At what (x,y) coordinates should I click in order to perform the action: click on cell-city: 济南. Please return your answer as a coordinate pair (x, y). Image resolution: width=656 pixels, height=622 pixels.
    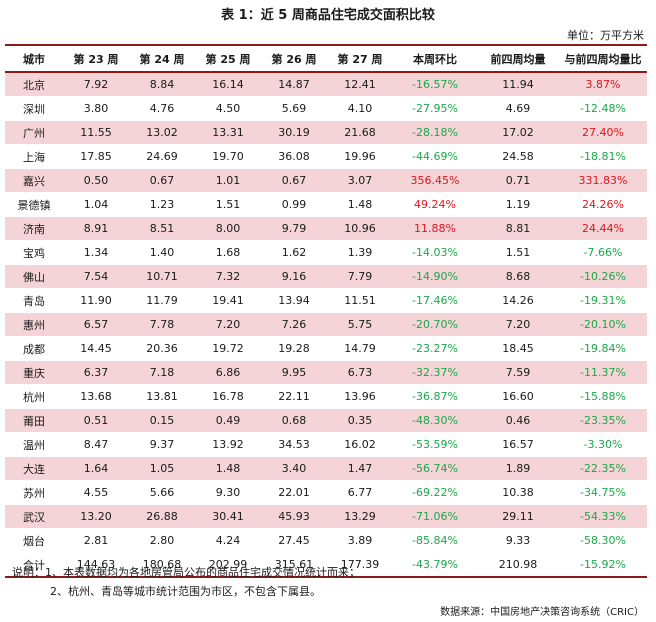
    Looking at the image, I should click on (34, 228).